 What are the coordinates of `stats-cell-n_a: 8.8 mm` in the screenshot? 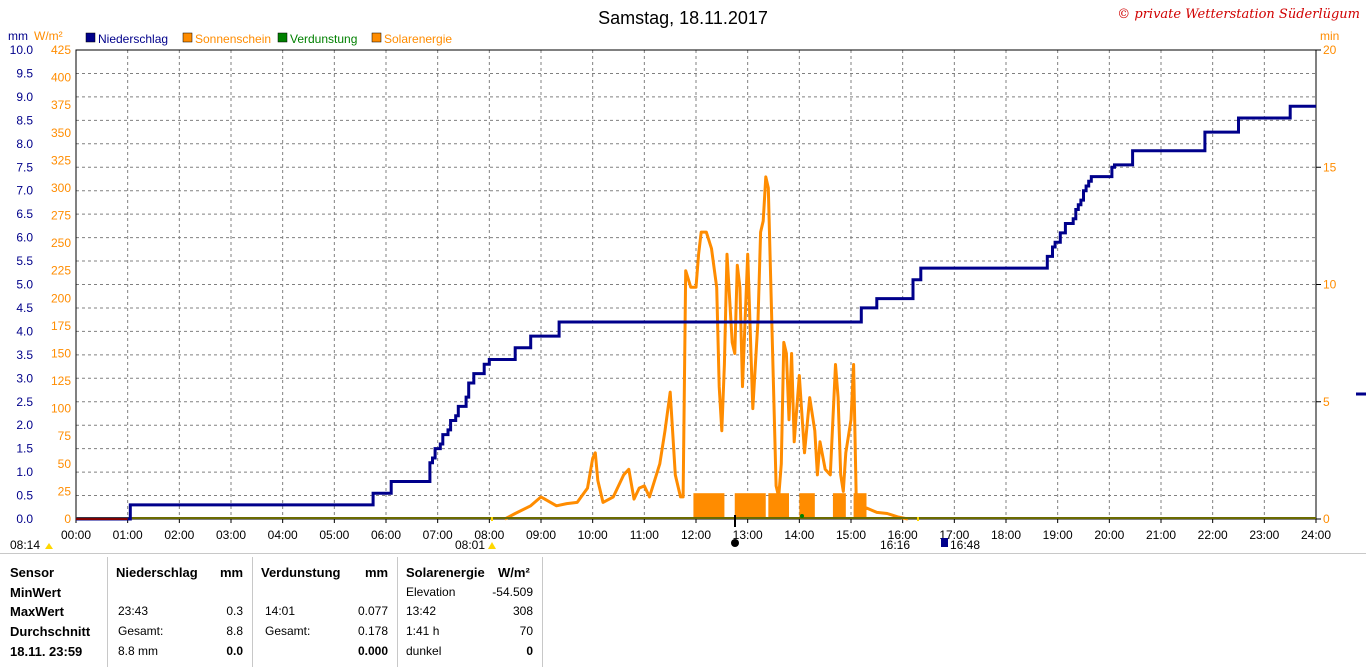 It's located at (138, 651).